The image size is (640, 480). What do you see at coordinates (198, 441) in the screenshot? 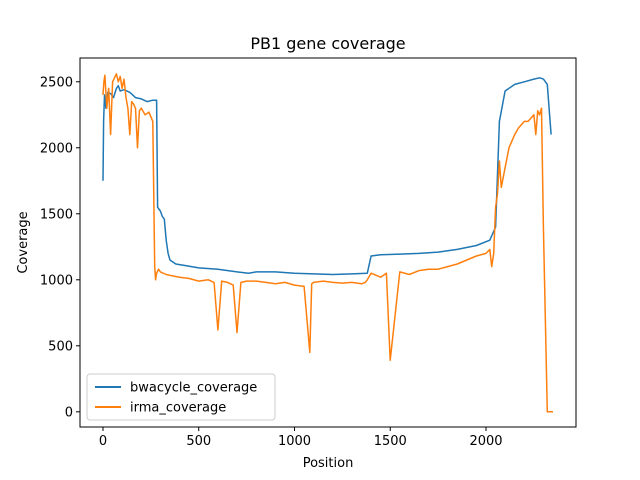
I see `x-tick-label: 500` at bounding box center [198, 441].